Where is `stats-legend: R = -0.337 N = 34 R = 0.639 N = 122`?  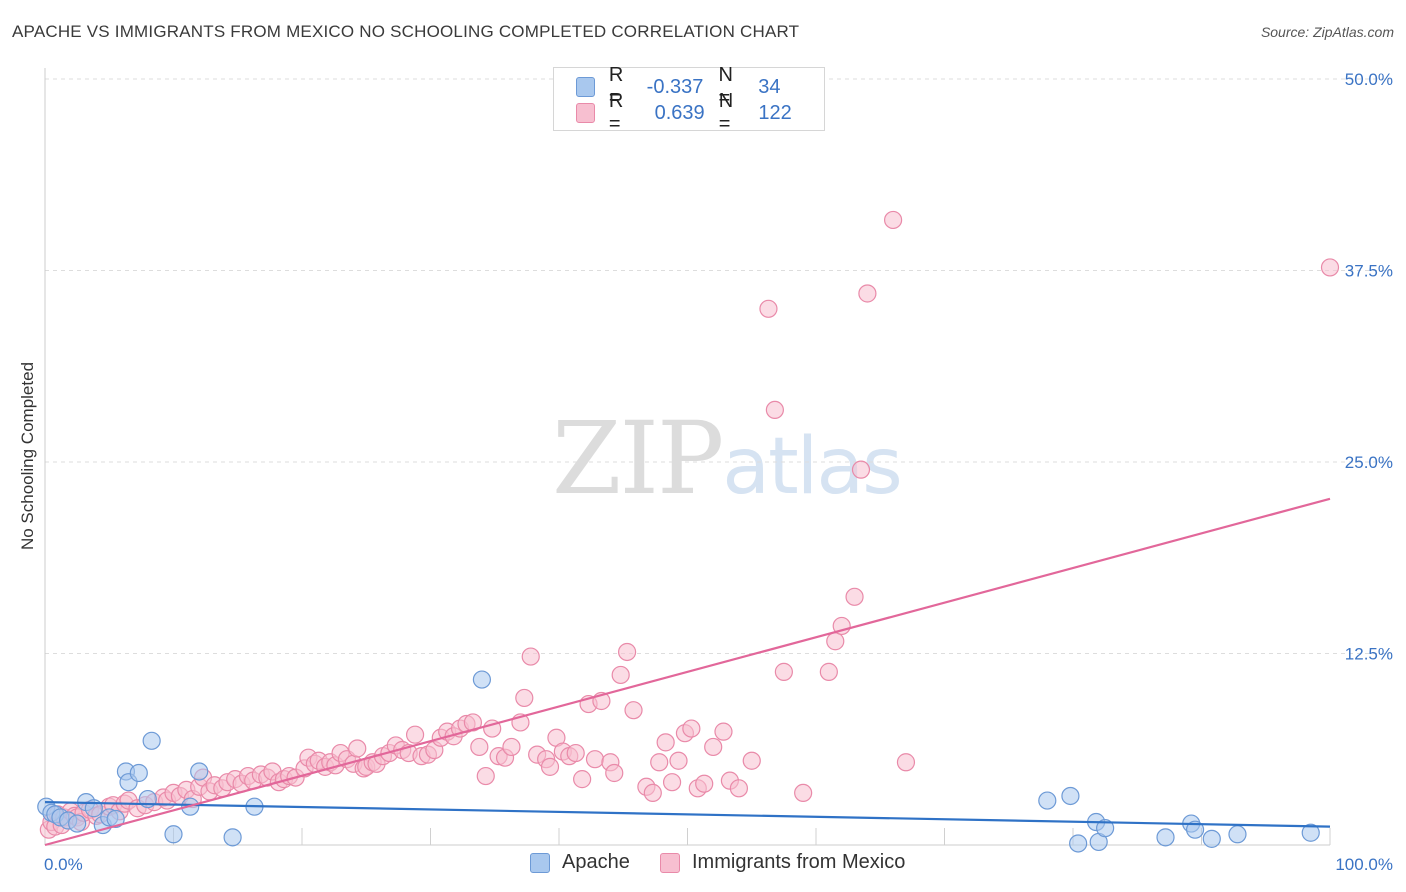 stats-legend: R = -0.337 N = 34 R = 0.639 N = 122 is located at coordinates (689, 99).